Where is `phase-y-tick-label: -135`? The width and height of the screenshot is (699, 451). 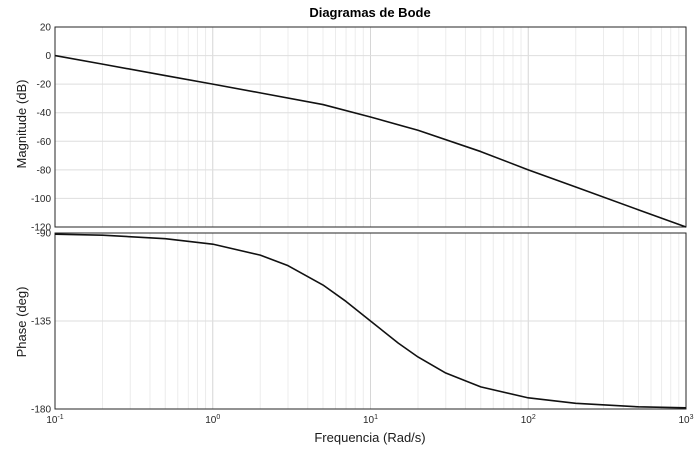
phase-y-tick-label: -135 is located at coordinates (41, 322).